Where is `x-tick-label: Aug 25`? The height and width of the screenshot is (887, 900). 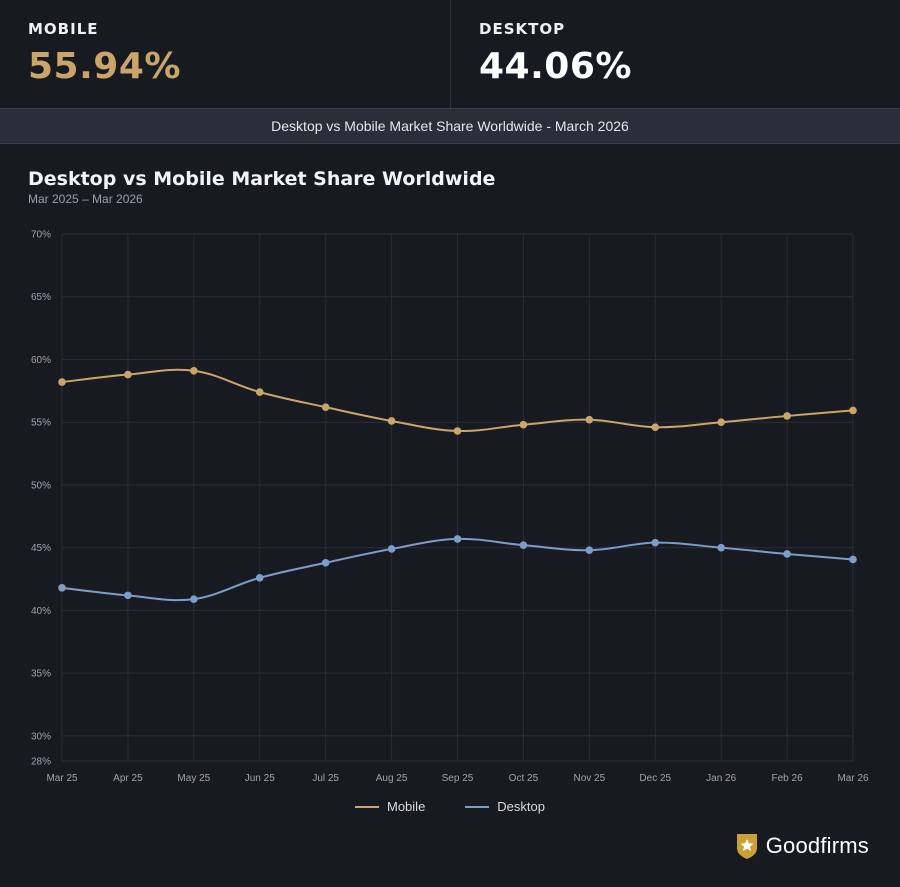 x-tick-label: Aug 25 is located at coordinates (392, 778).